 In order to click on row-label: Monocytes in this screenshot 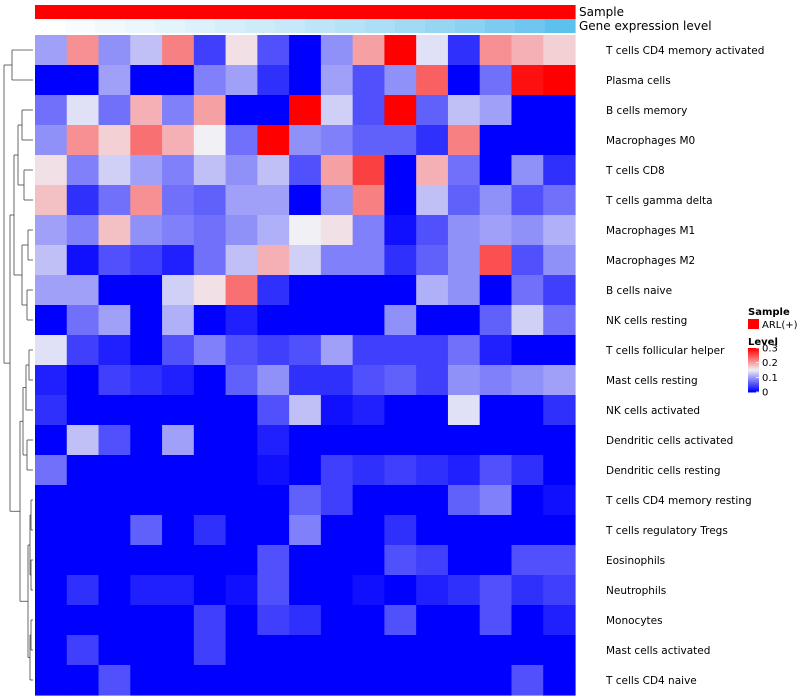, I will do `click(634, 621)`.